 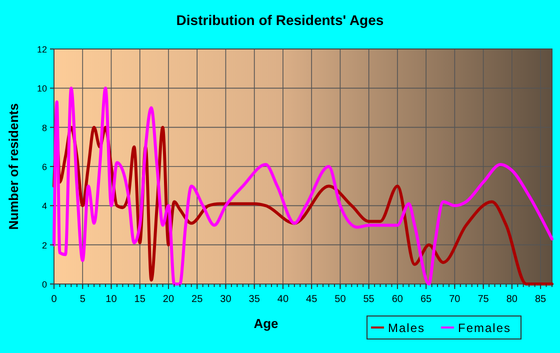 What do you see at coordinates (398, 299) in the screenshot?
I see `x-tick-label: 60` at bounding box center [398, 299].